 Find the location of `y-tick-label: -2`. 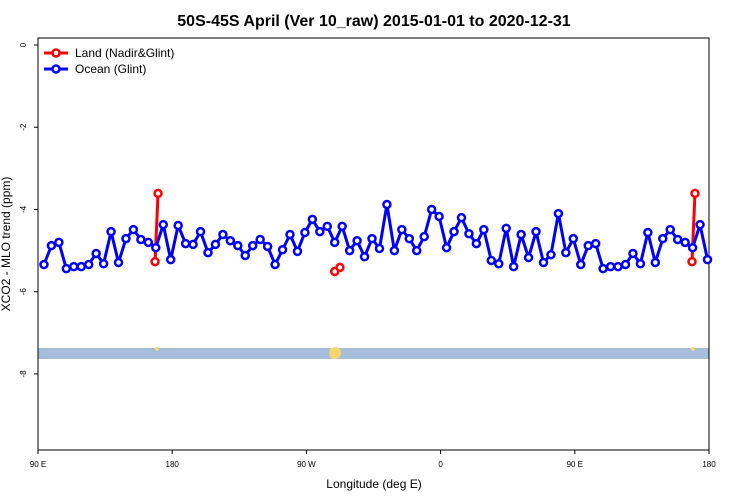

y-tick-label: -2 is located at coordinates (23, 127).